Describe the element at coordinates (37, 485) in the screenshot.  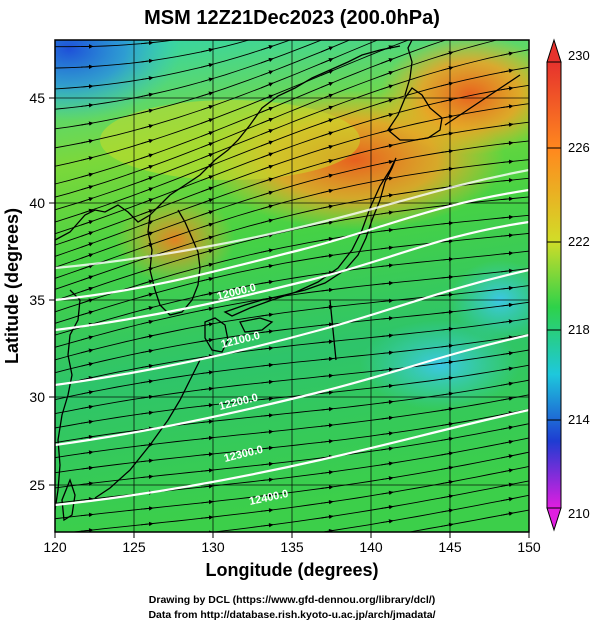
I see `y-tick-label: 25` at that location.